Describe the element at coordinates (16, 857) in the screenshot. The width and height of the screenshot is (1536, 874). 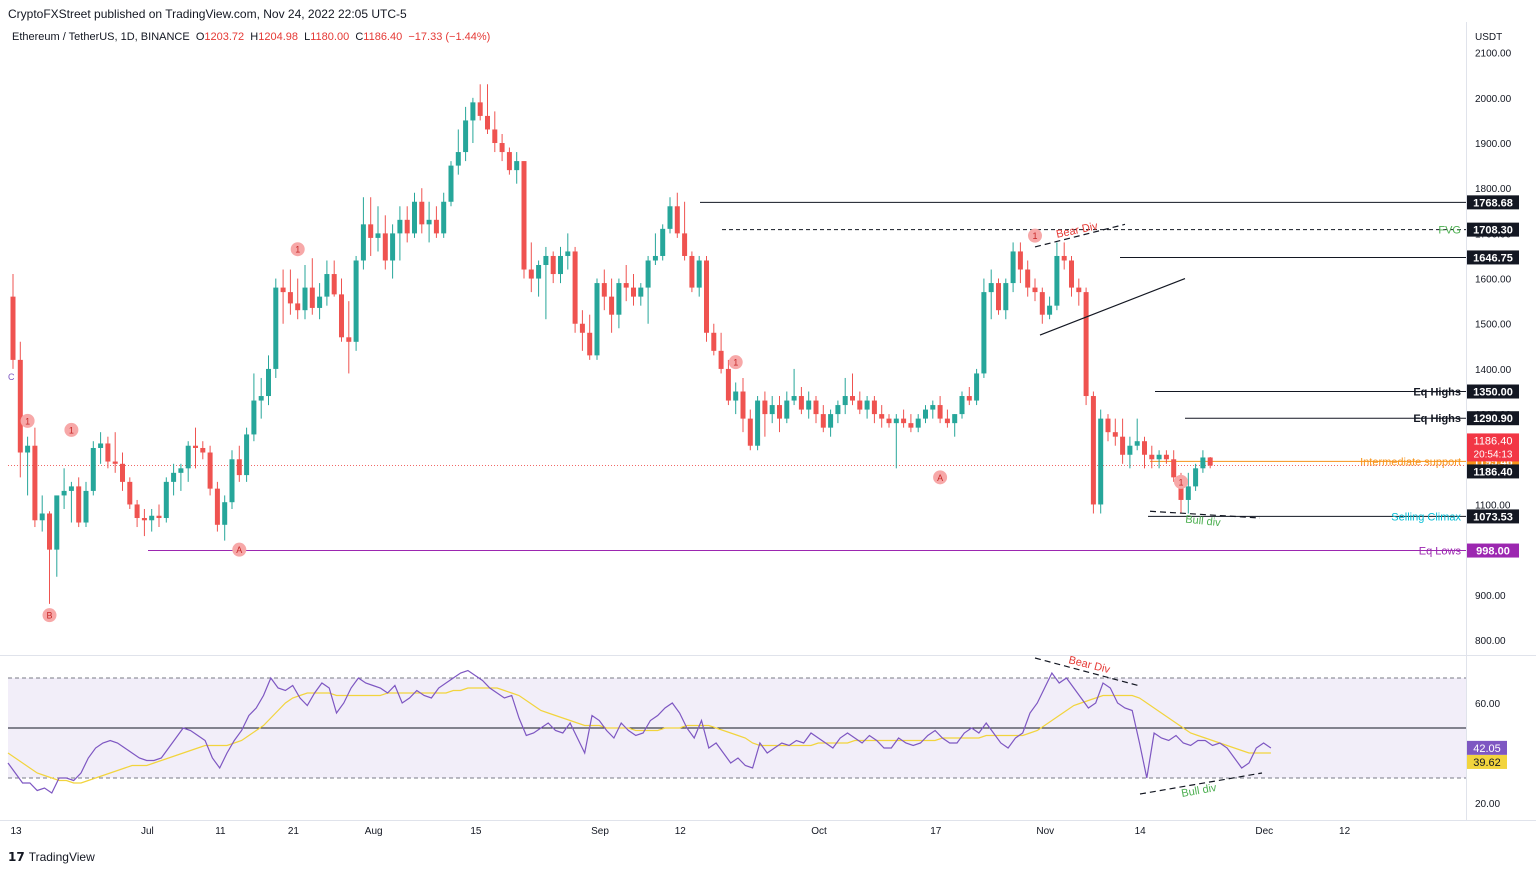
I see `tradingview-logo-icon: 17` at that location.